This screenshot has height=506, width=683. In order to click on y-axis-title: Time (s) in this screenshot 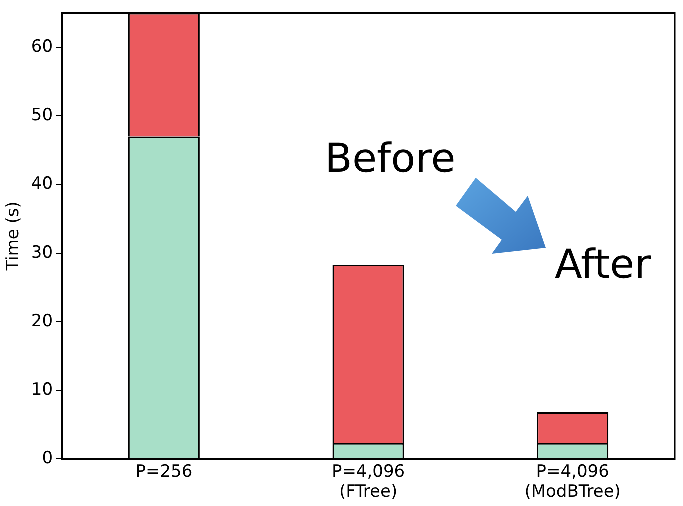, I will do `click(14, 237)`.